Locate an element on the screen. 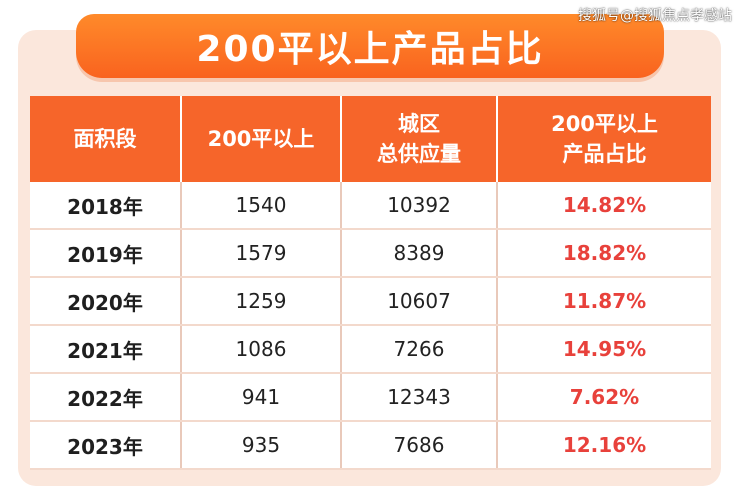 This screenshot has width=740, height=500. cell-total-supply: 10392 is located at coordinates (419, 206).